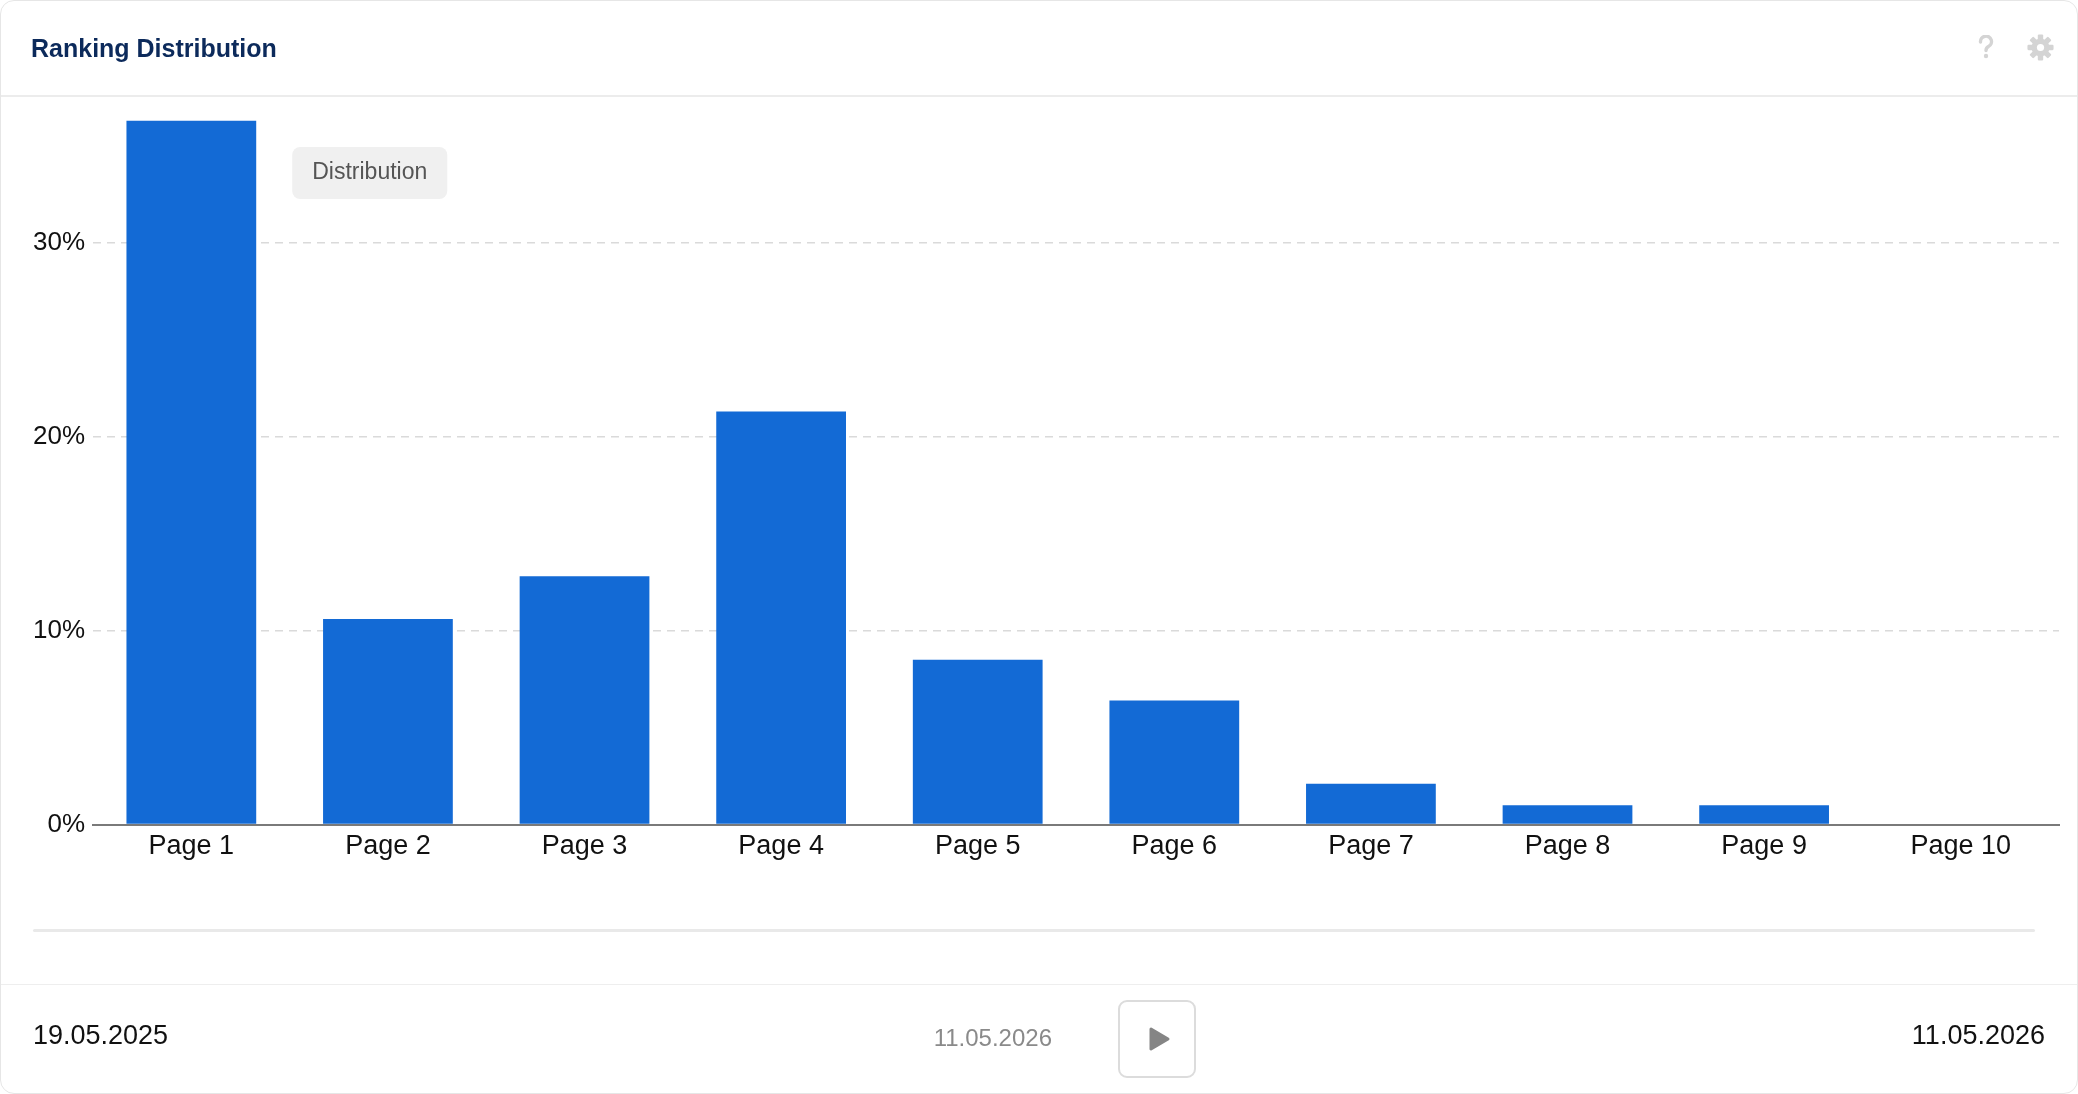 The image size is (2078, 1094). Describe the element at coordinates (1174, 845) in the screenshot. I see `x-tick-label: Page 6` at that location.